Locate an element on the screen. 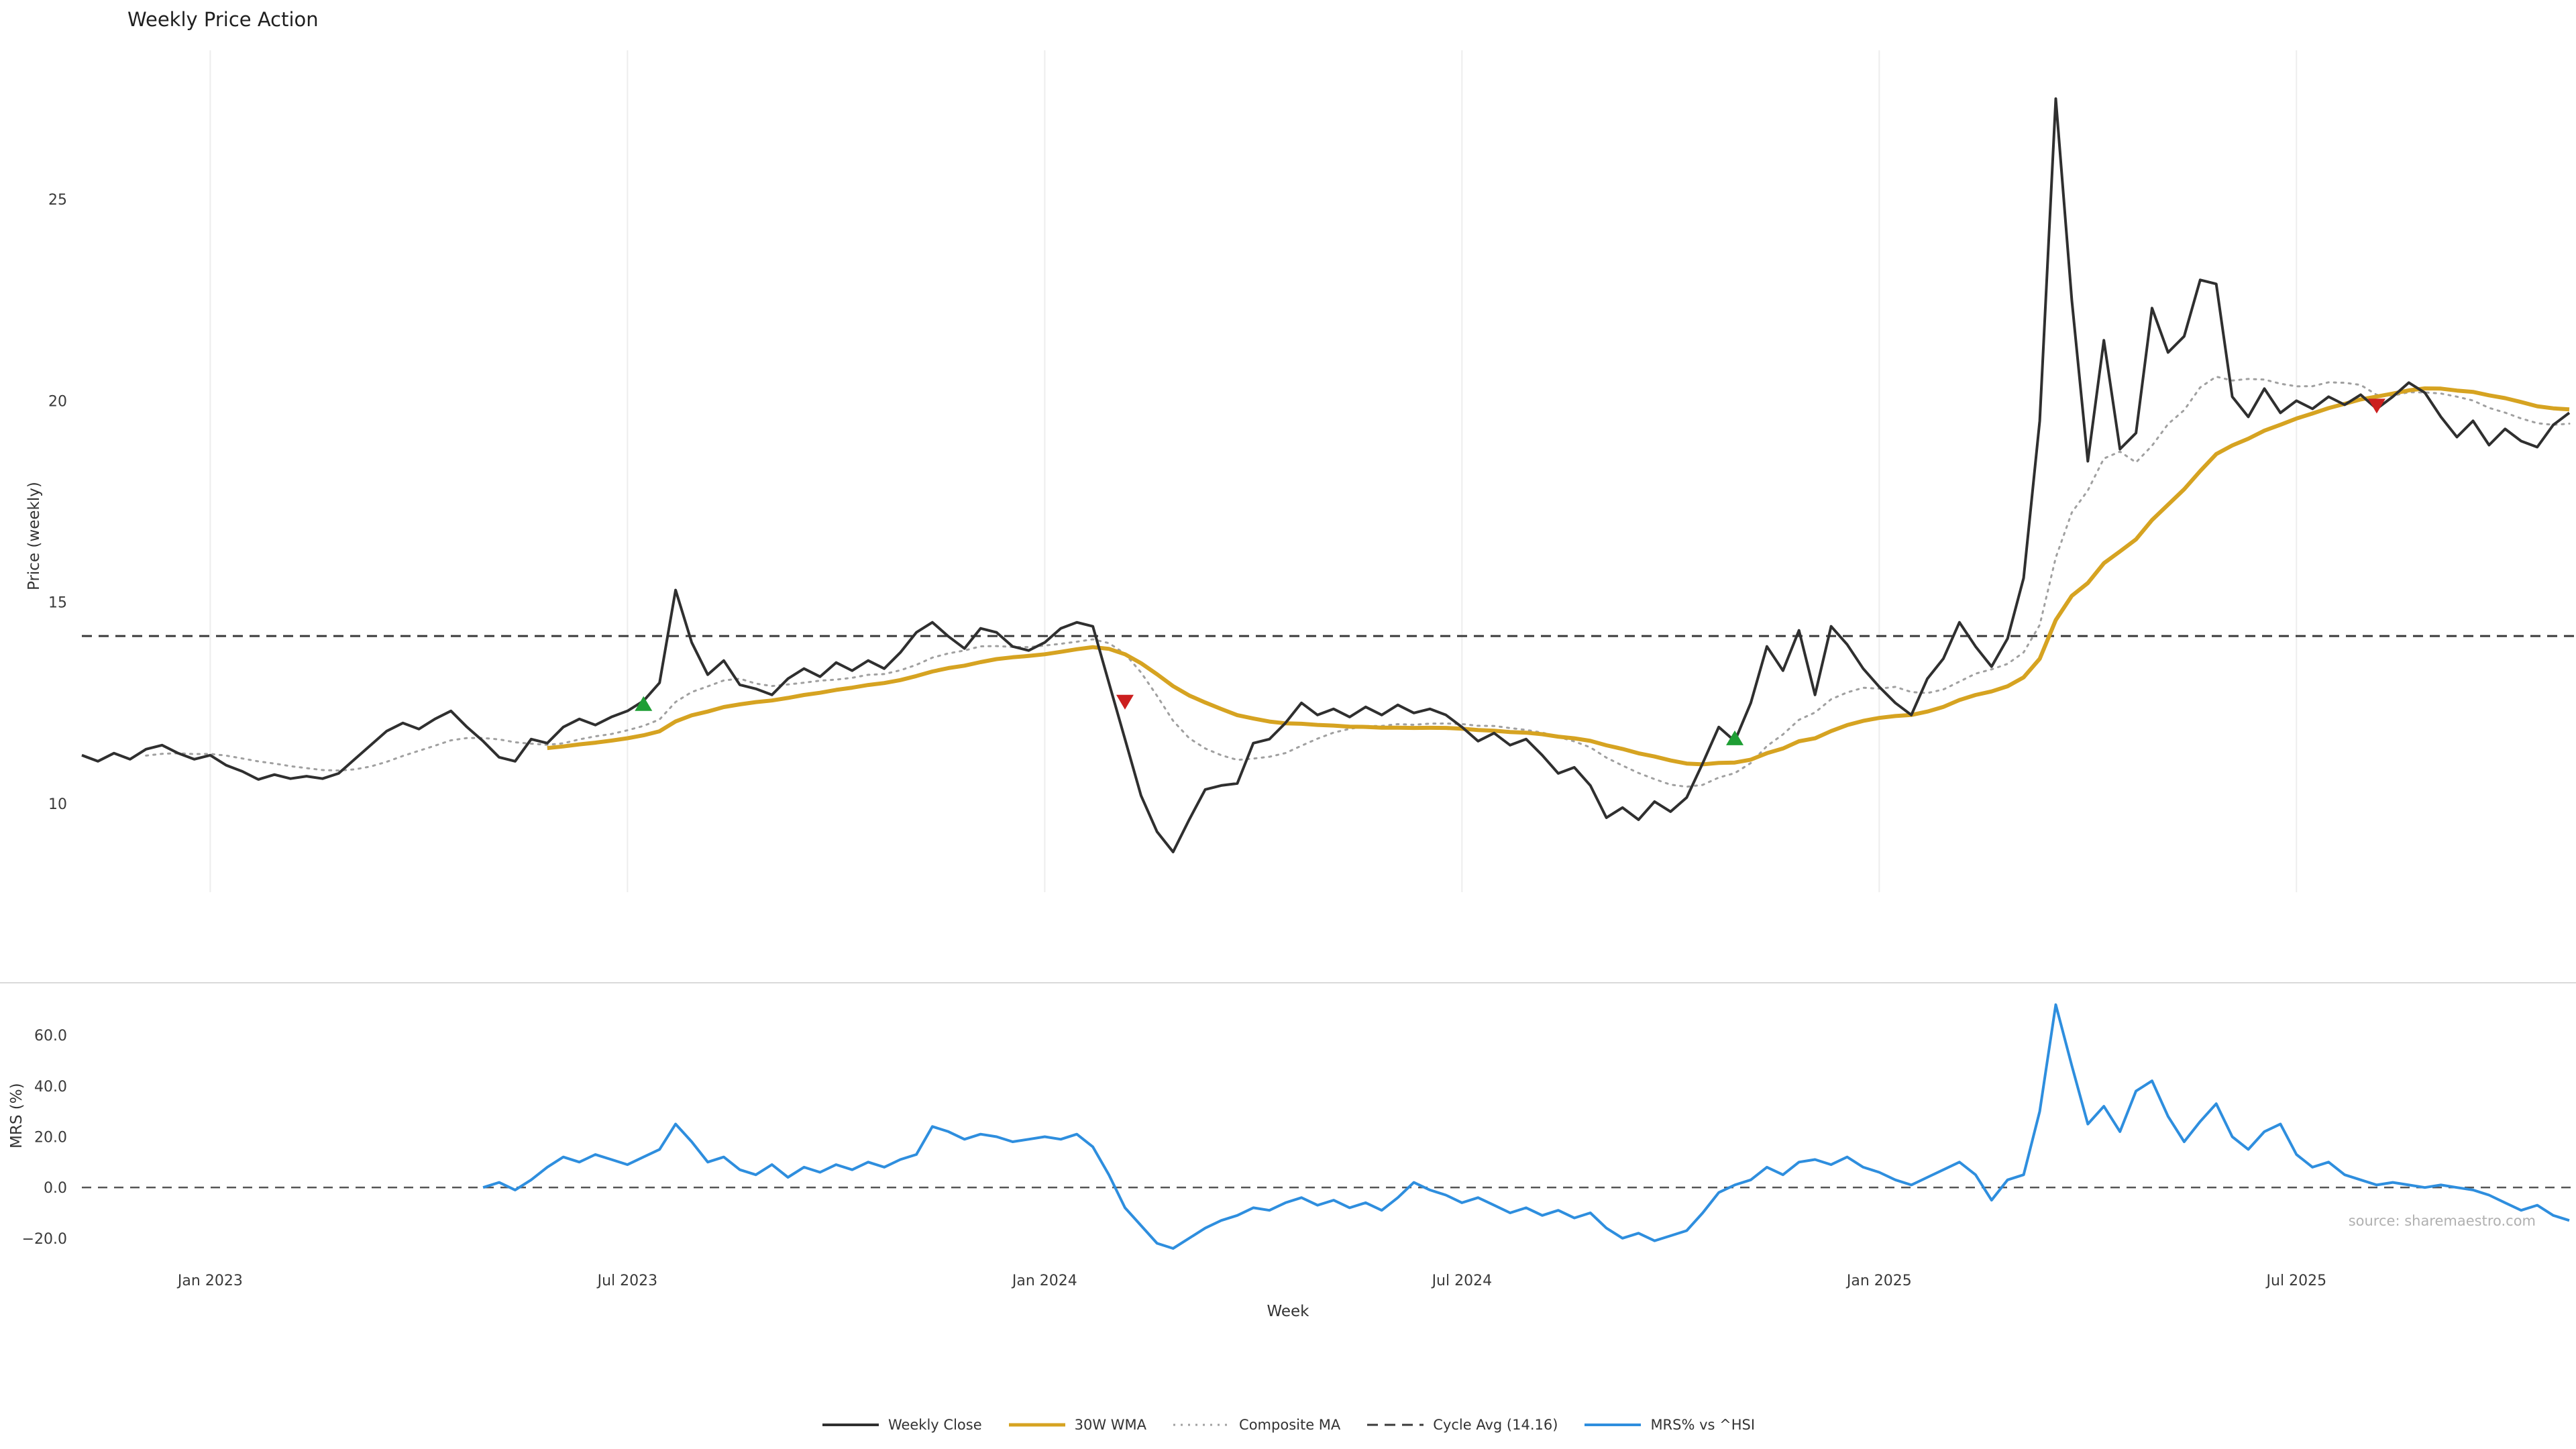 The image size is (2576, 1449). legend-item-cycle-avg: Cycle Avg (14.16) is located at coordinates (1462, 1425).